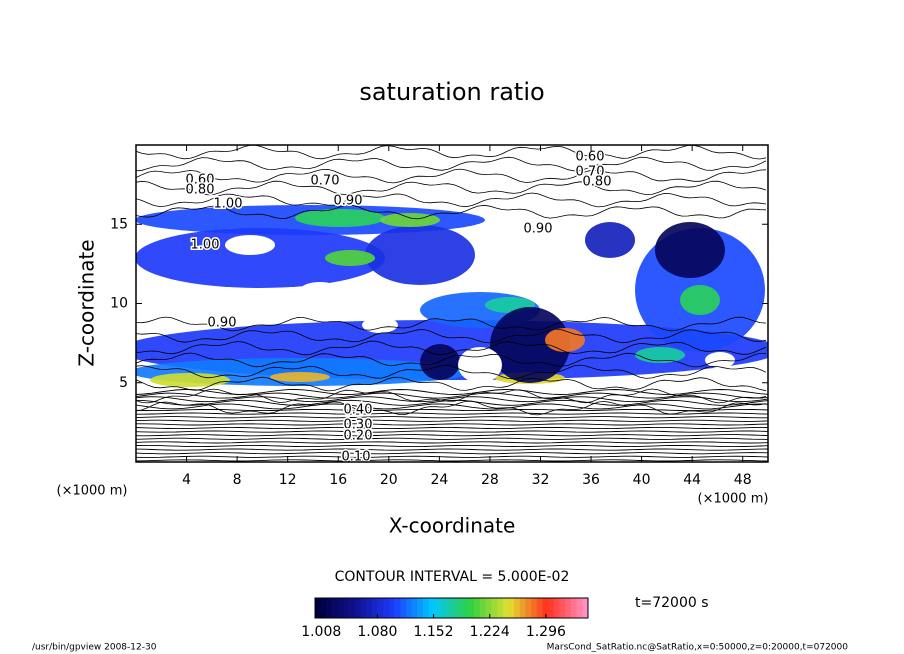 The image size is (904, 654). I want to click on y-tick-label: 15, so click(119, 224).